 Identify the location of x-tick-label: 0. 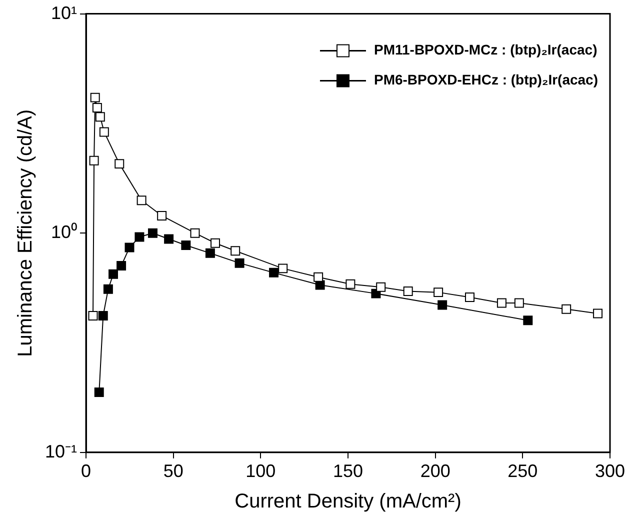
(86, 471).